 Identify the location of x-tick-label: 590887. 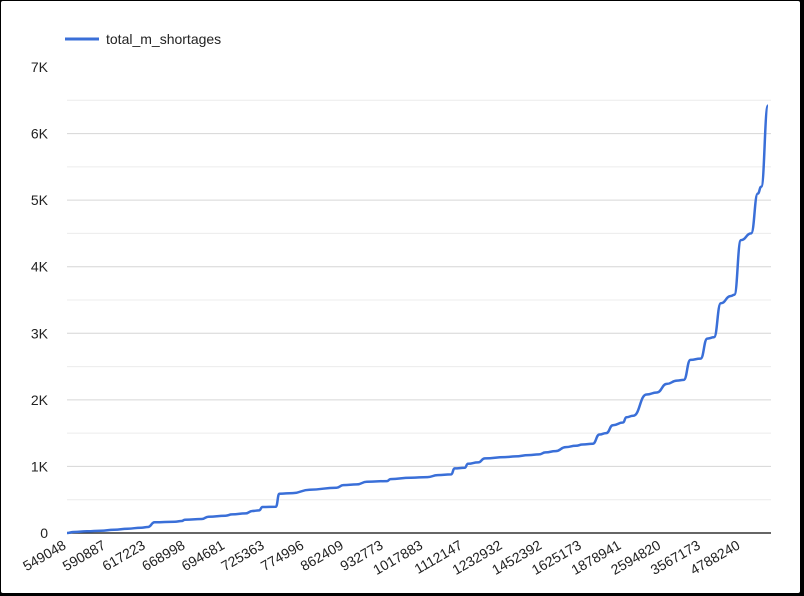
(84, 555).